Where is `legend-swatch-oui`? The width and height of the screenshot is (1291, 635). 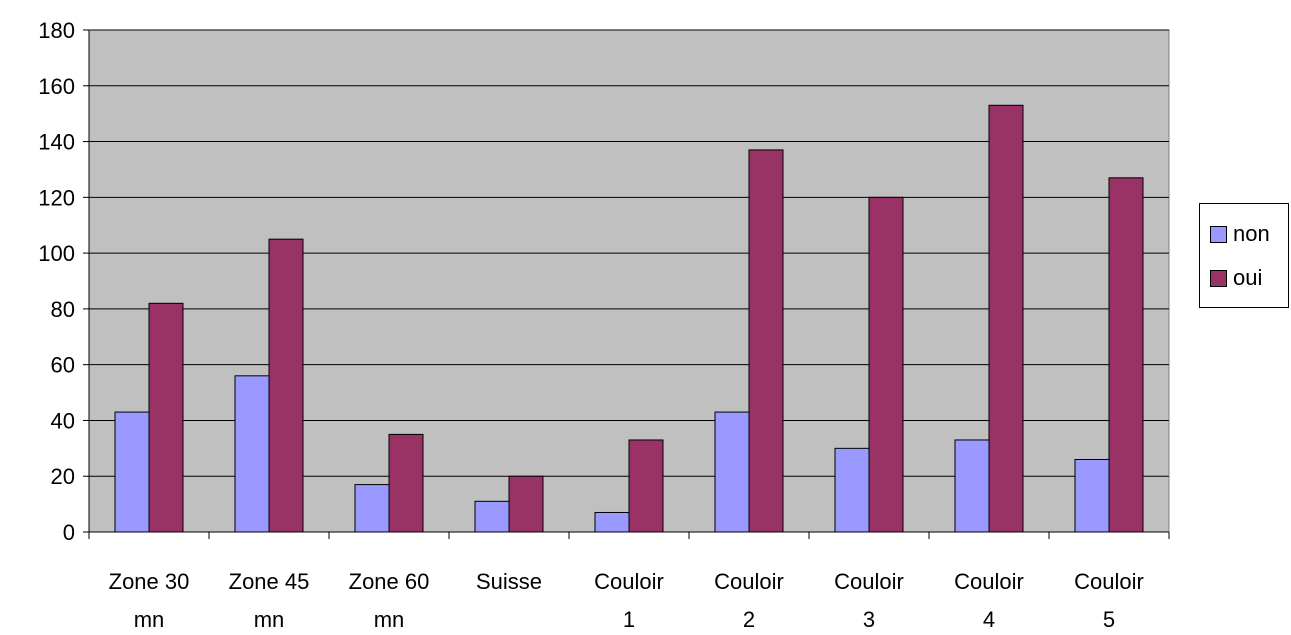 legend-swatch-oui is located at coordinates (1218, 278).